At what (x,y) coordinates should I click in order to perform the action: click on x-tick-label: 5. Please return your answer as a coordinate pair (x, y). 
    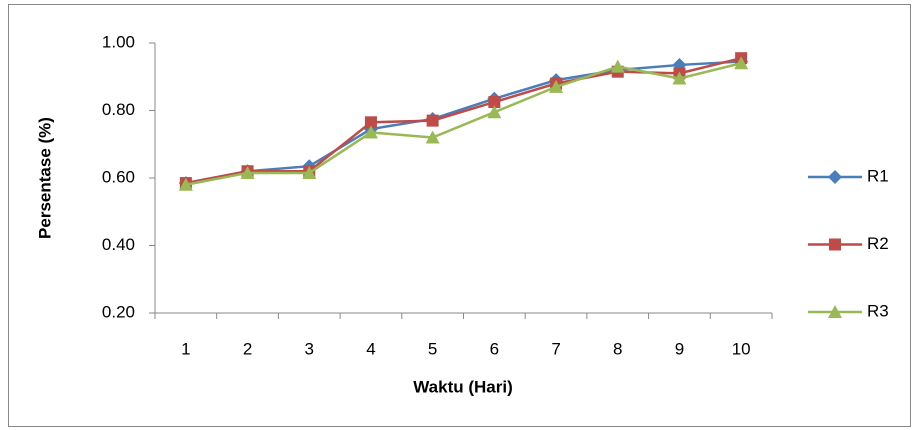
    Looking at the image, I should click on (432, 348).